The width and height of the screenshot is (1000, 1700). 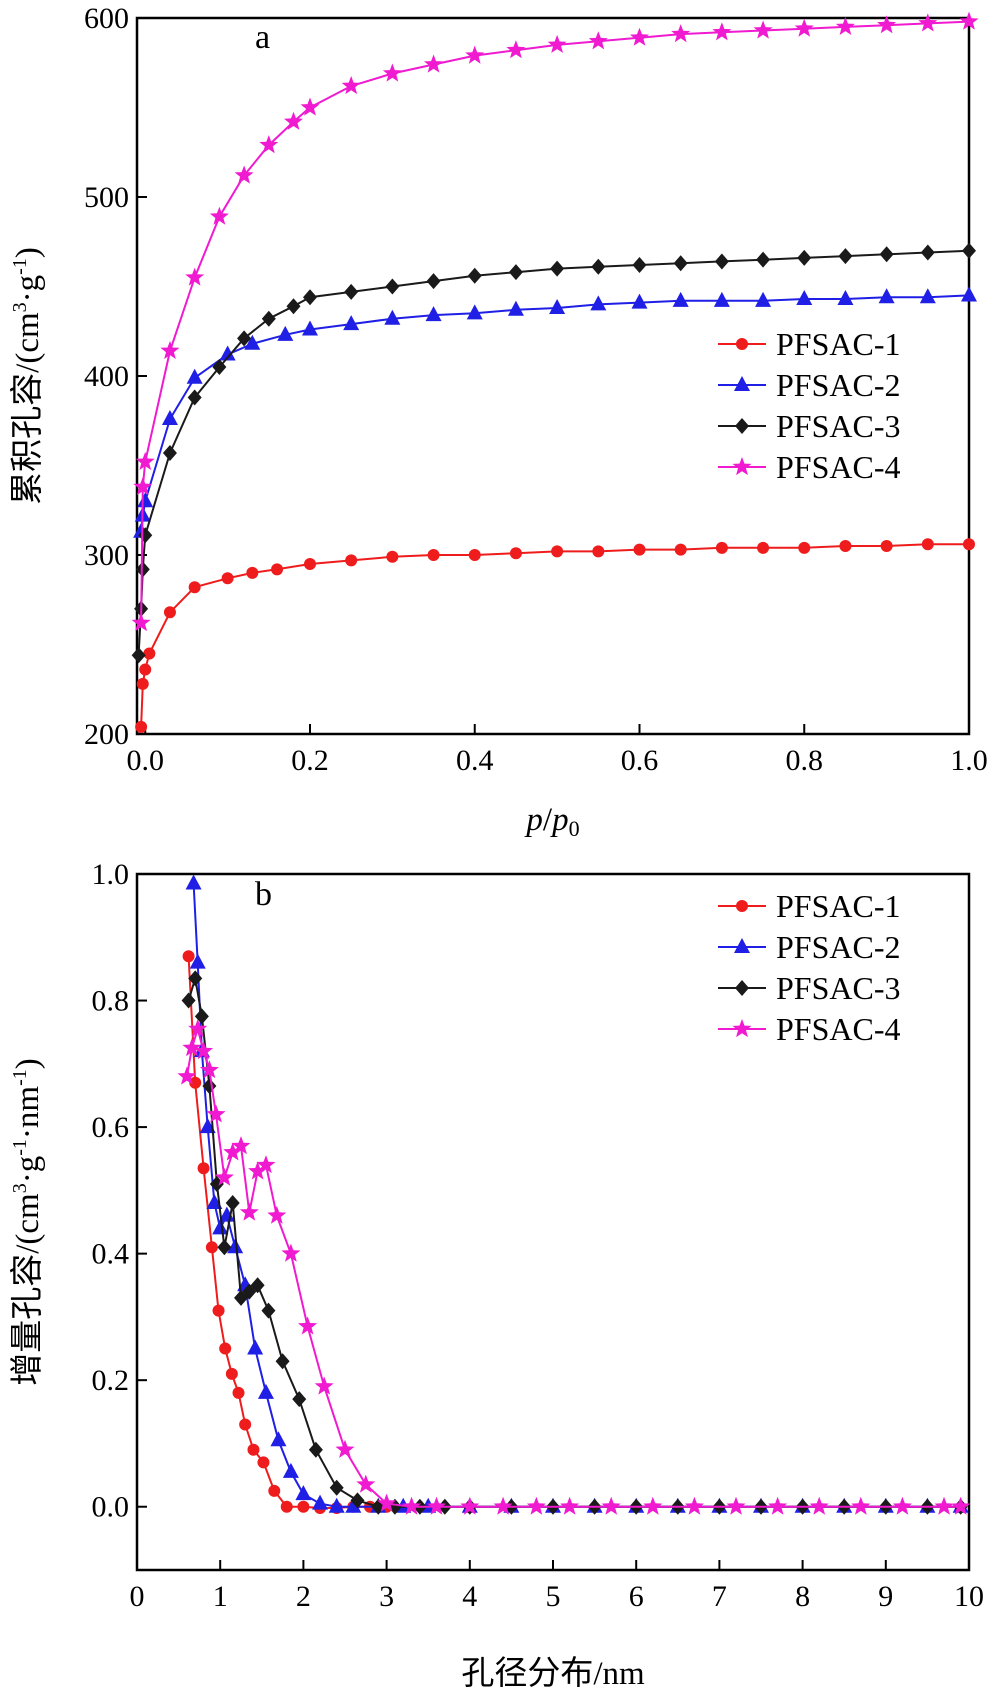 What do you see at coordinates (119, 1191) in the screenshot?
I see `panel-b-y-ticks: 0.0 0.2 0.4 0.6 0.8 1.0` at bounding box center [119, 1191].